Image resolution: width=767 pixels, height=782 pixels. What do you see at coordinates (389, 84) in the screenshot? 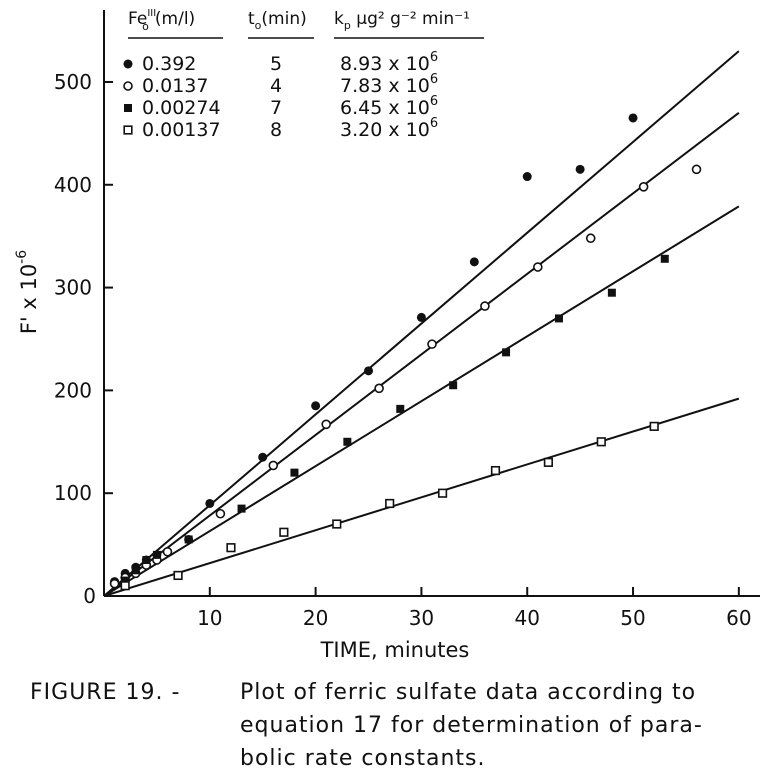
I see `legend-kp-value: 7.83 x 10⁶` at bounding box center [389, 84].